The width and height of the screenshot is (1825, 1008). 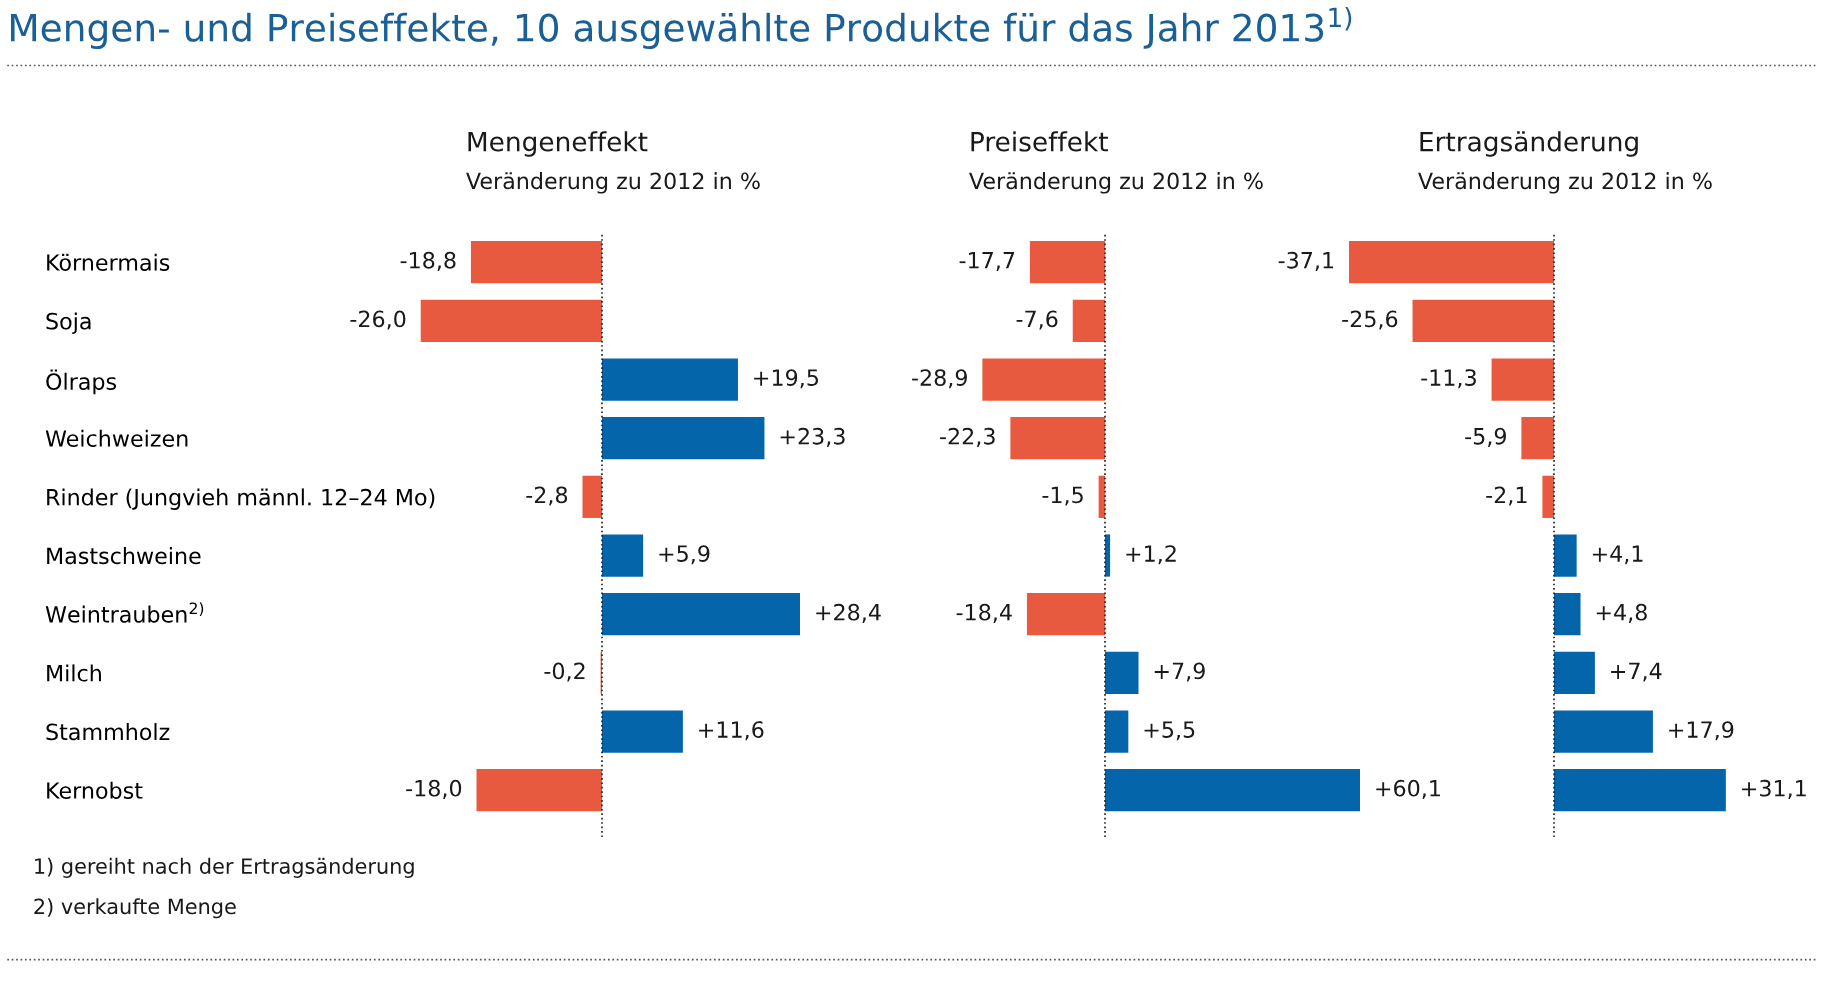 What do you see at coordinates (1621, 613) in the screenshot?
I see `data-label: +4,8` at bounding box center [1621, 613].